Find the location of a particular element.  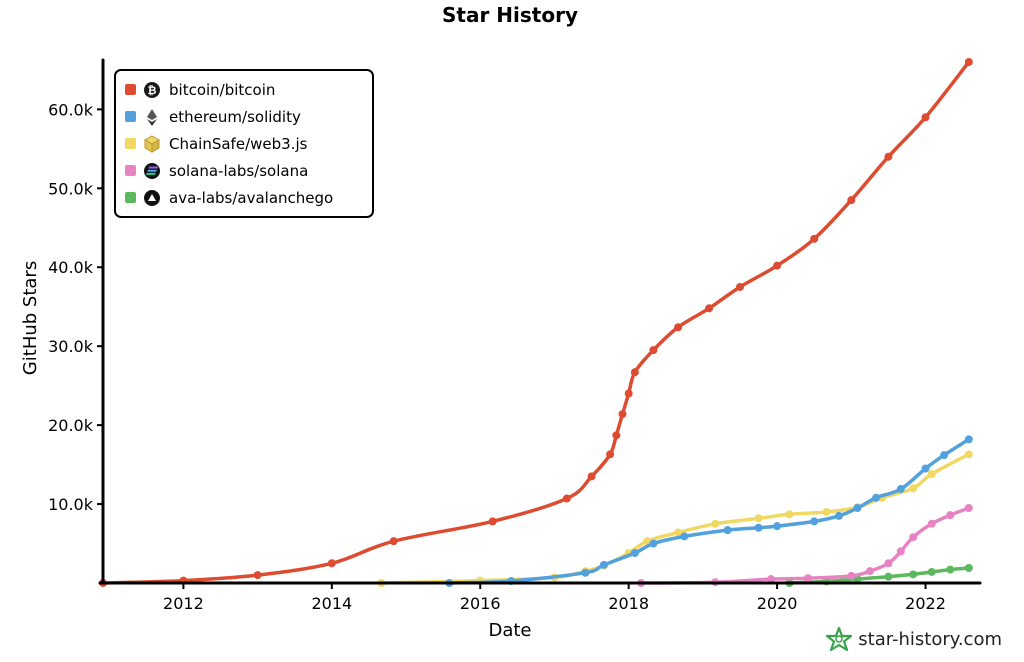

bitcoin-logo-icon: ₿ is located at coordinates (152, 90).